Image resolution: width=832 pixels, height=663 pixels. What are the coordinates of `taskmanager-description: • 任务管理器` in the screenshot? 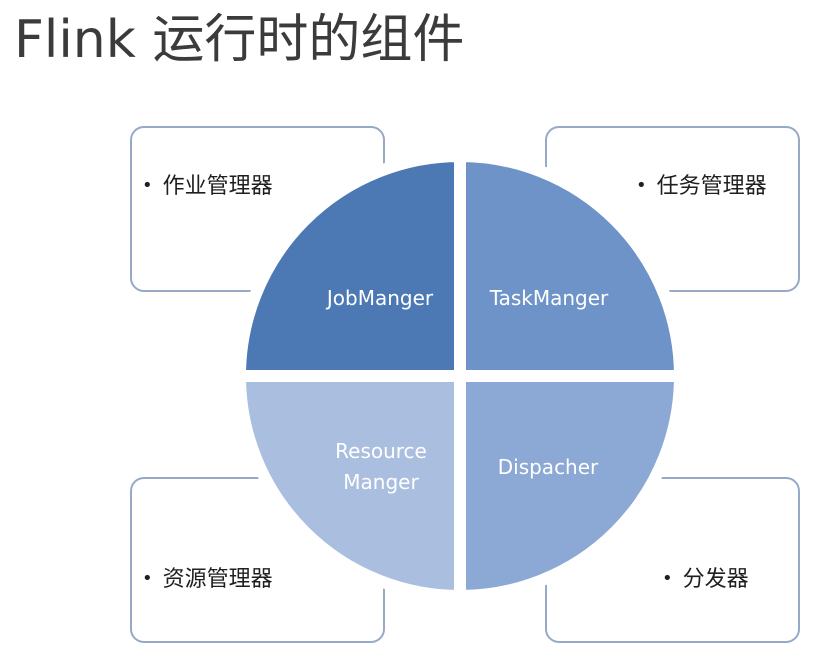 It's located at (701, 186).